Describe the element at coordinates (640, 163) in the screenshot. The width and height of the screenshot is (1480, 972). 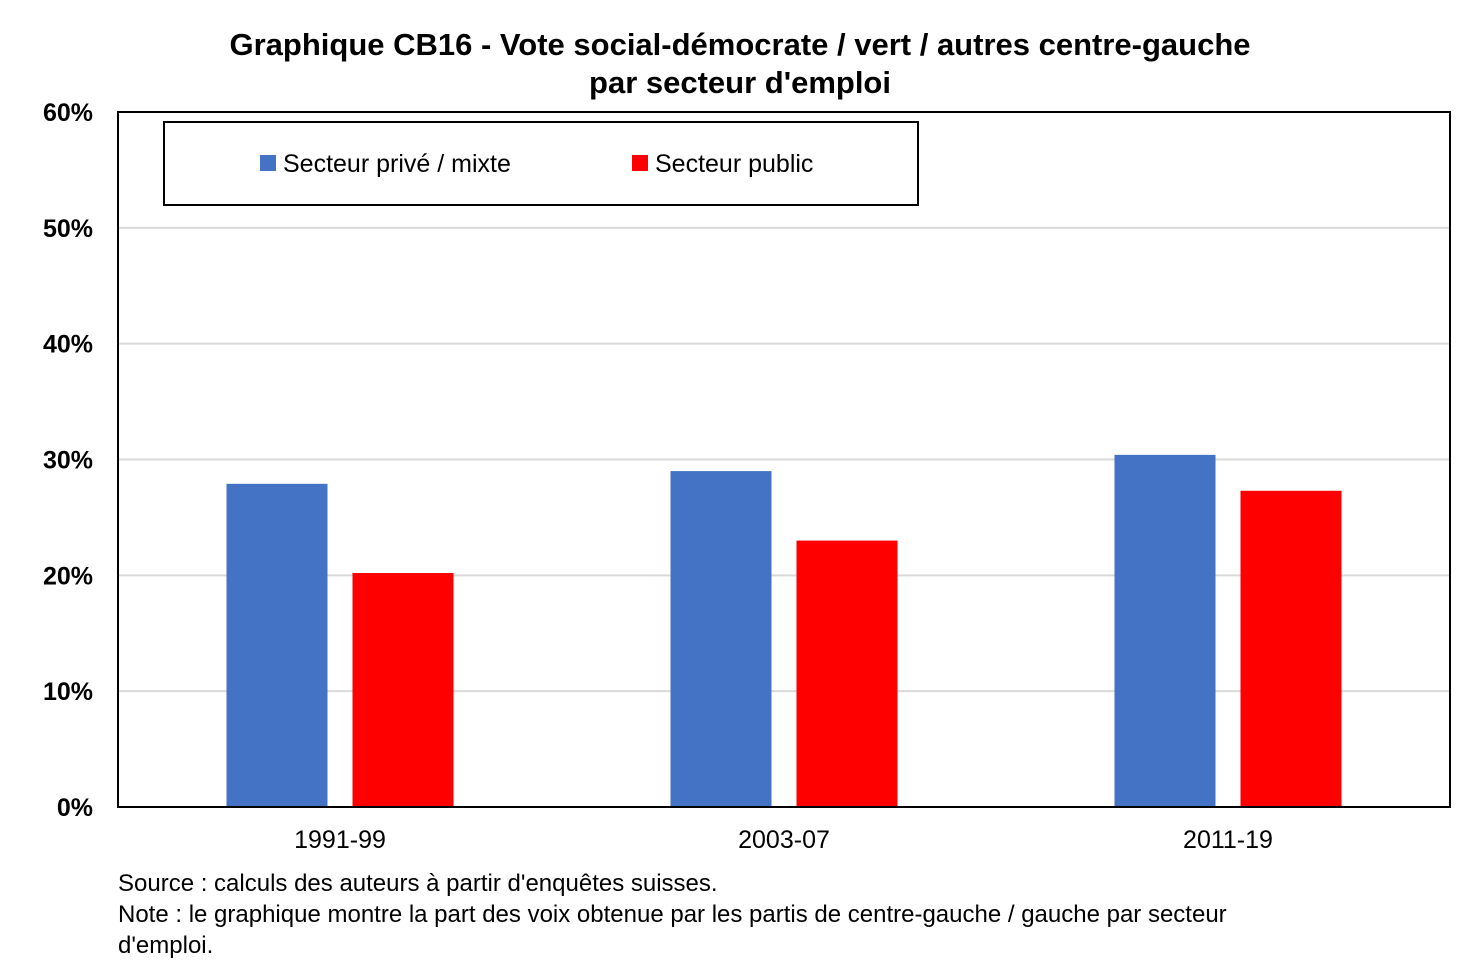
I see `legend-swatch-public` at that location.